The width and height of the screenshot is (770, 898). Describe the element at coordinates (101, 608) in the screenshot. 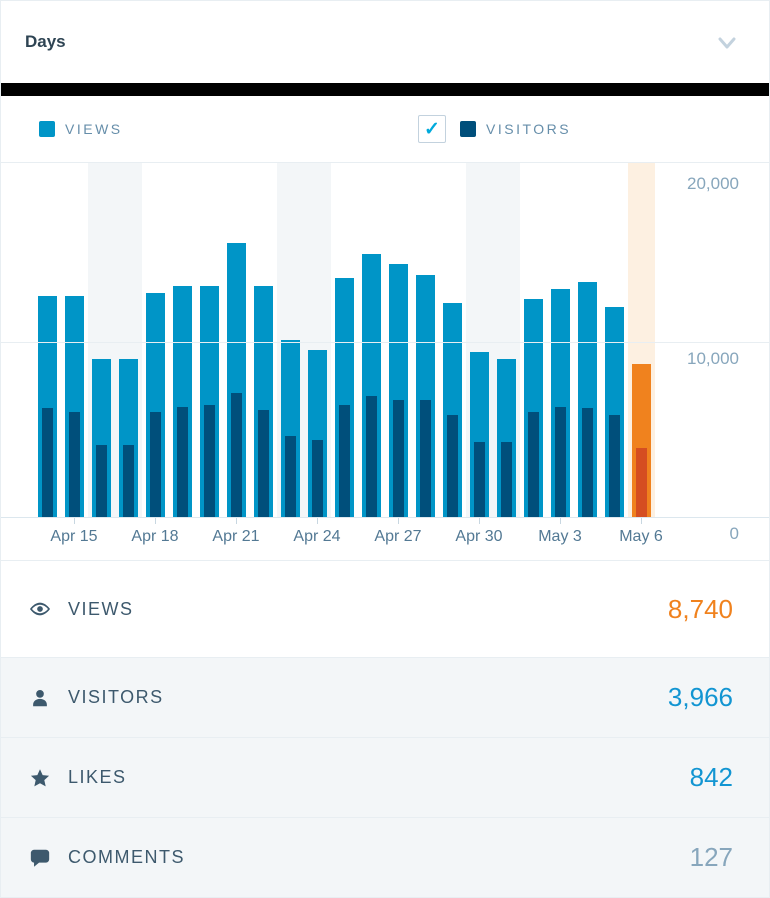

I see `stat-label: VIEWS` at that location.